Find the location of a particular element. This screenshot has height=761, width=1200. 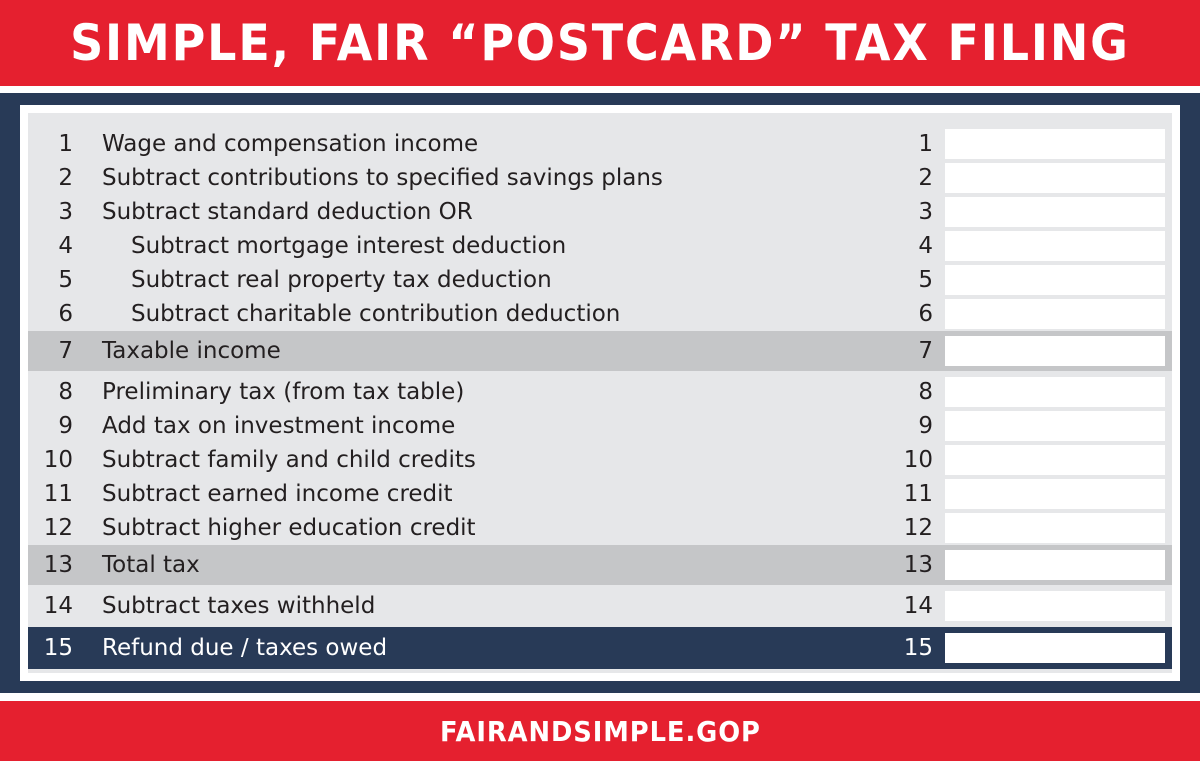

footer-banner: FAIRANDSIMPLE.GOP is located at coordinates (600, 731).